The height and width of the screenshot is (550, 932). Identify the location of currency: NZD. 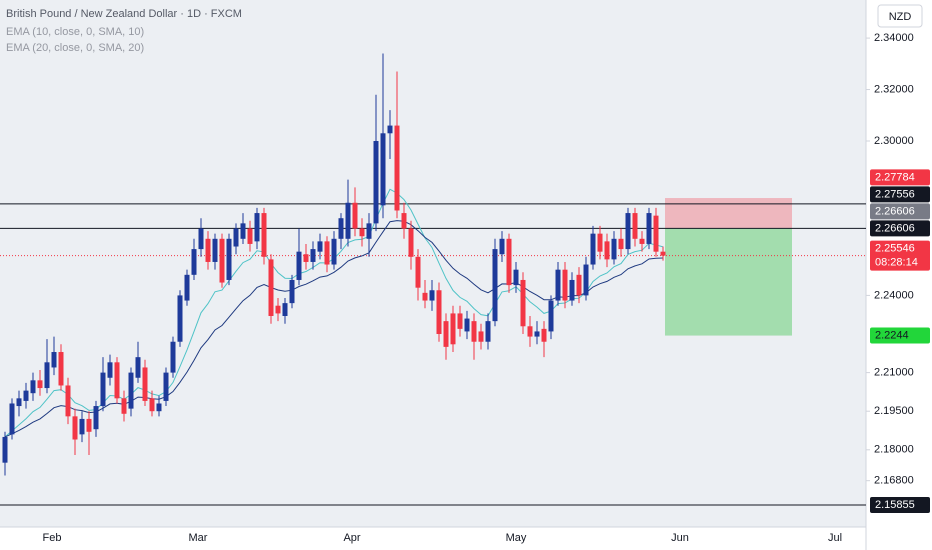
(900, 17).